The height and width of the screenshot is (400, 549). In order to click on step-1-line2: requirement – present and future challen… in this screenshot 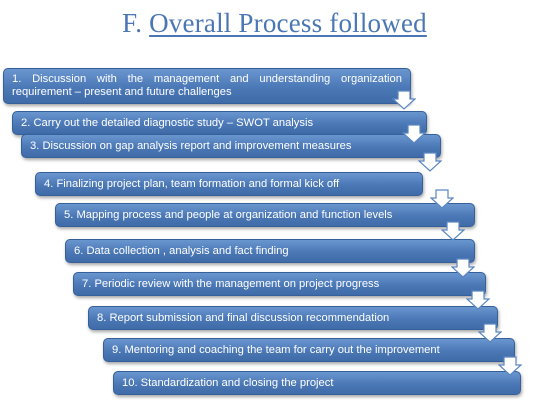, I will do `click(122, 92)`.